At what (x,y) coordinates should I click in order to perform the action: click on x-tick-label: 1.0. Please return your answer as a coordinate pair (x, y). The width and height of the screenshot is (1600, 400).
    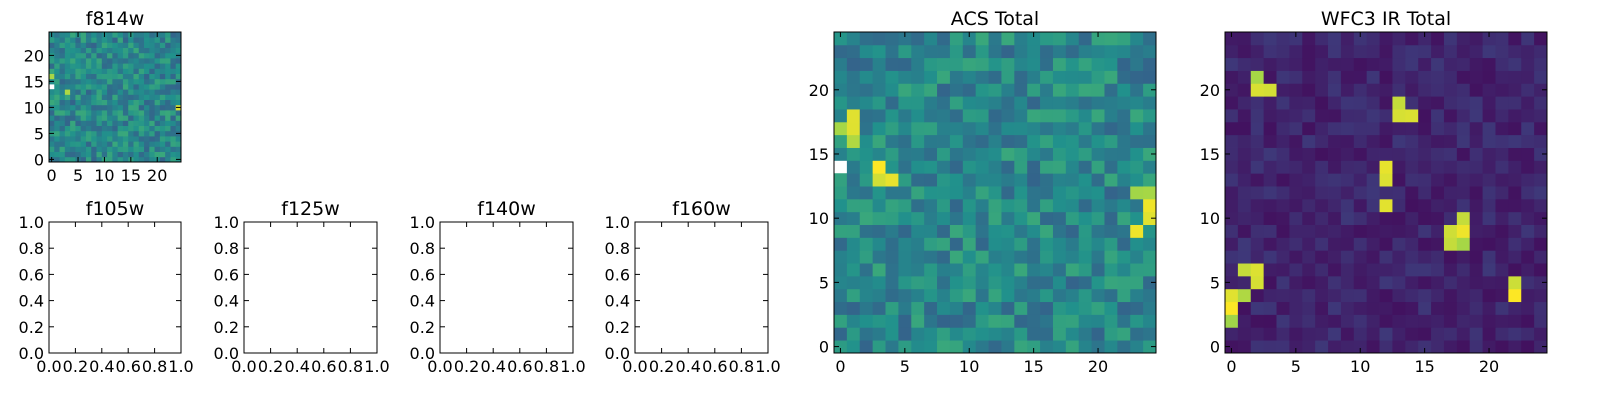
    Looking at the image, I should click on (767, 366).